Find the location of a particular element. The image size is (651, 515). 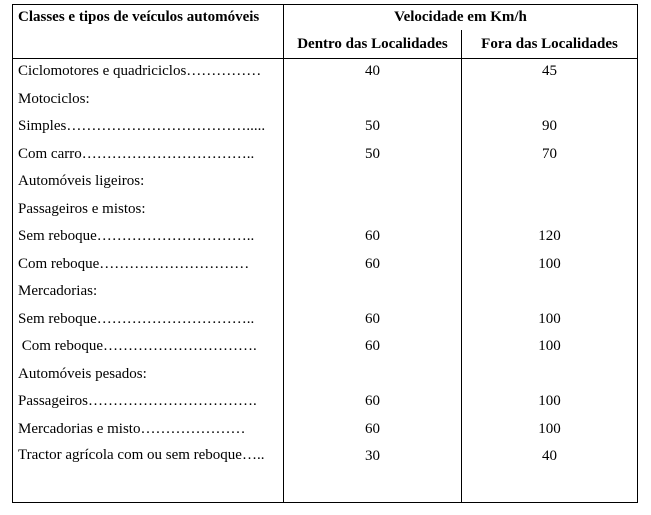

row-label: Automóveis pesados: is located at coordinates (82, 373).